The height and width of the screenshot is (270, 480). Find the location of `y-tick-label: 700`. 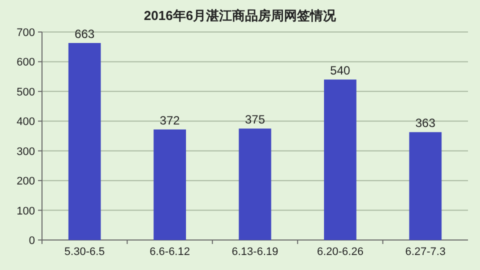

y-tick-label: 700 is located at coordinates (25, 33).